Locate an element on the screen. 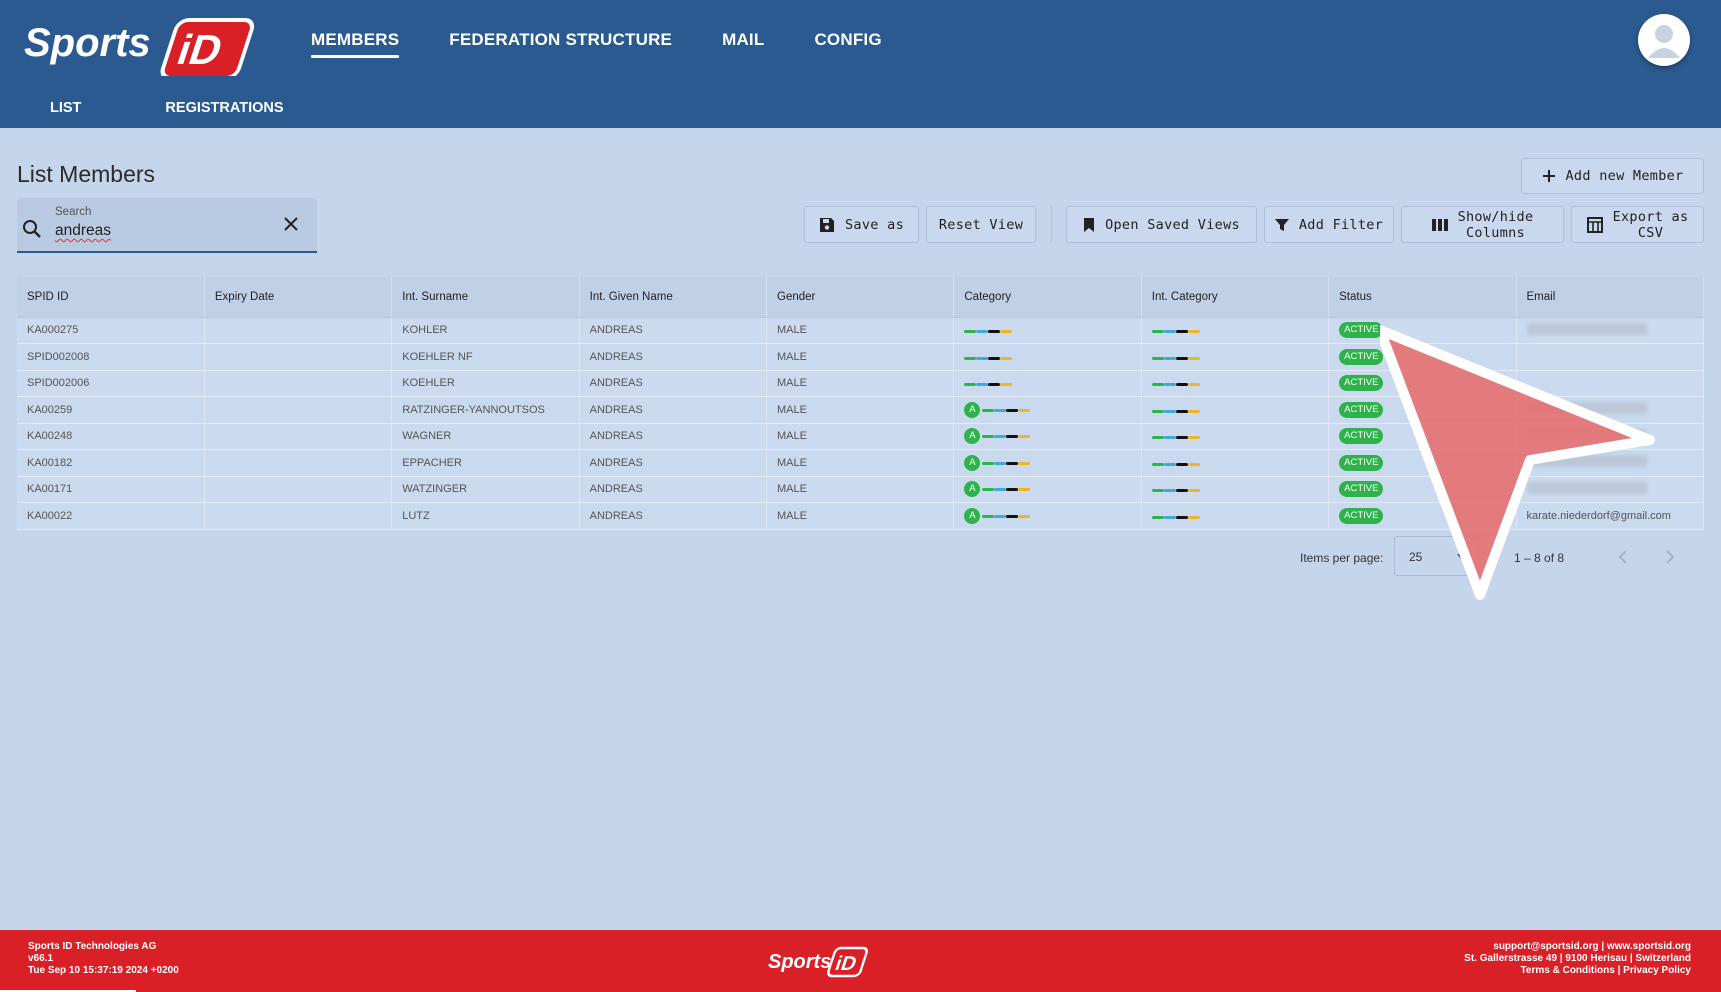 The image size is (1721, 992). cell-int-category is located at coordinates (1235, 489).